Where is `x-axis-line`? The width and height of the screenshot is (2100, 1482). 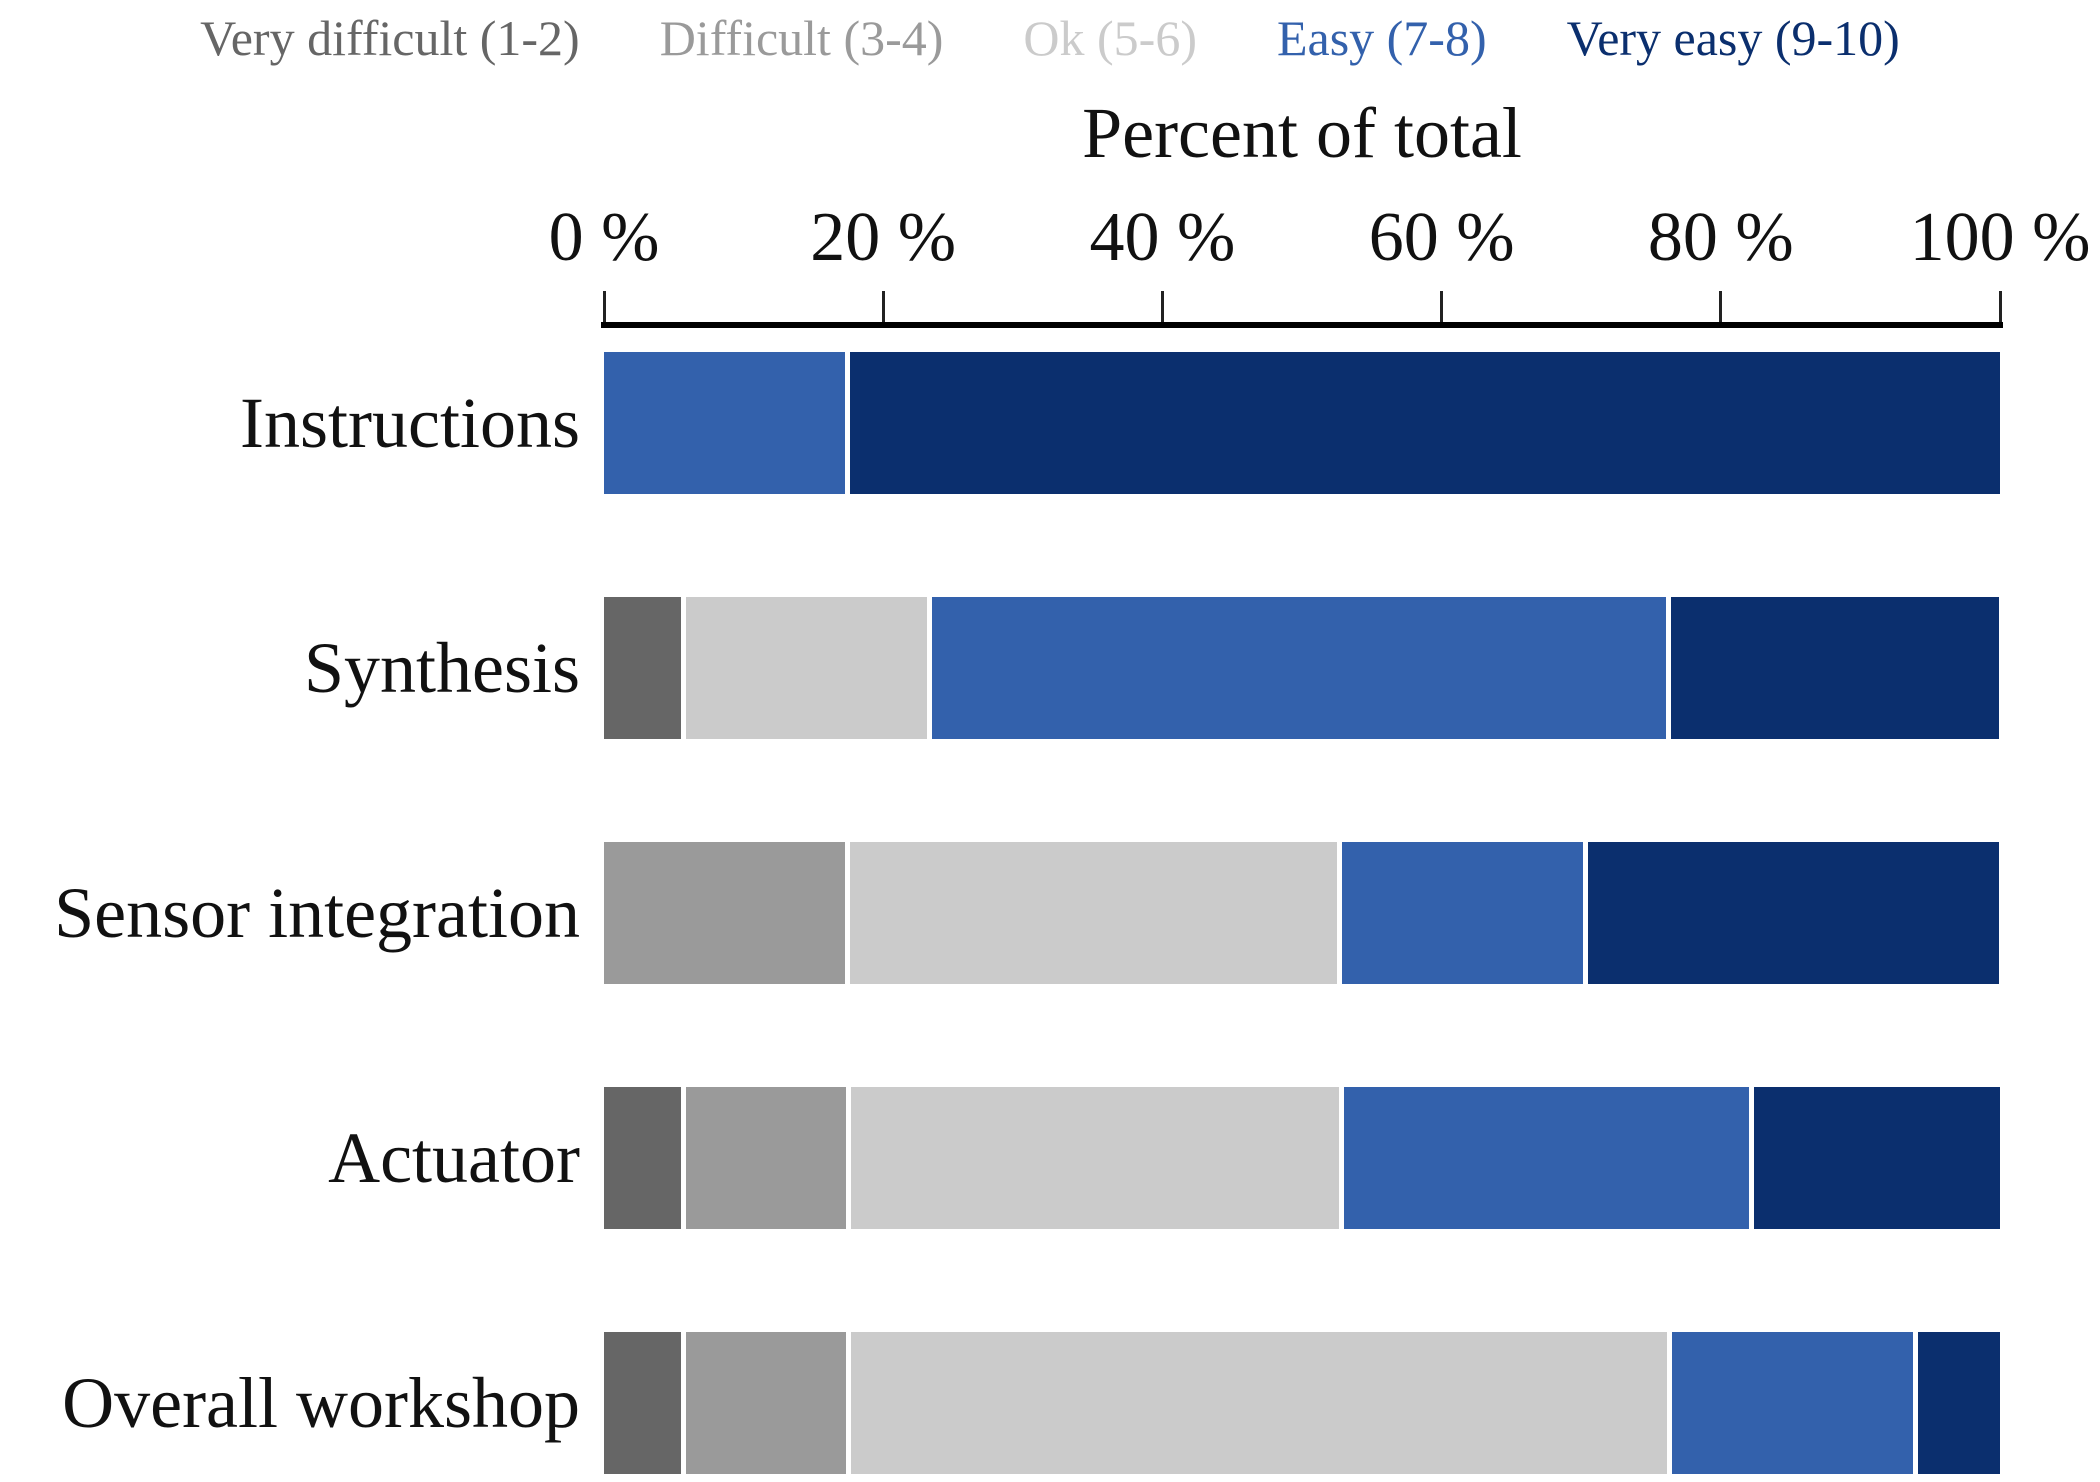 x-axis-line is located at coordinates (1302, 325).